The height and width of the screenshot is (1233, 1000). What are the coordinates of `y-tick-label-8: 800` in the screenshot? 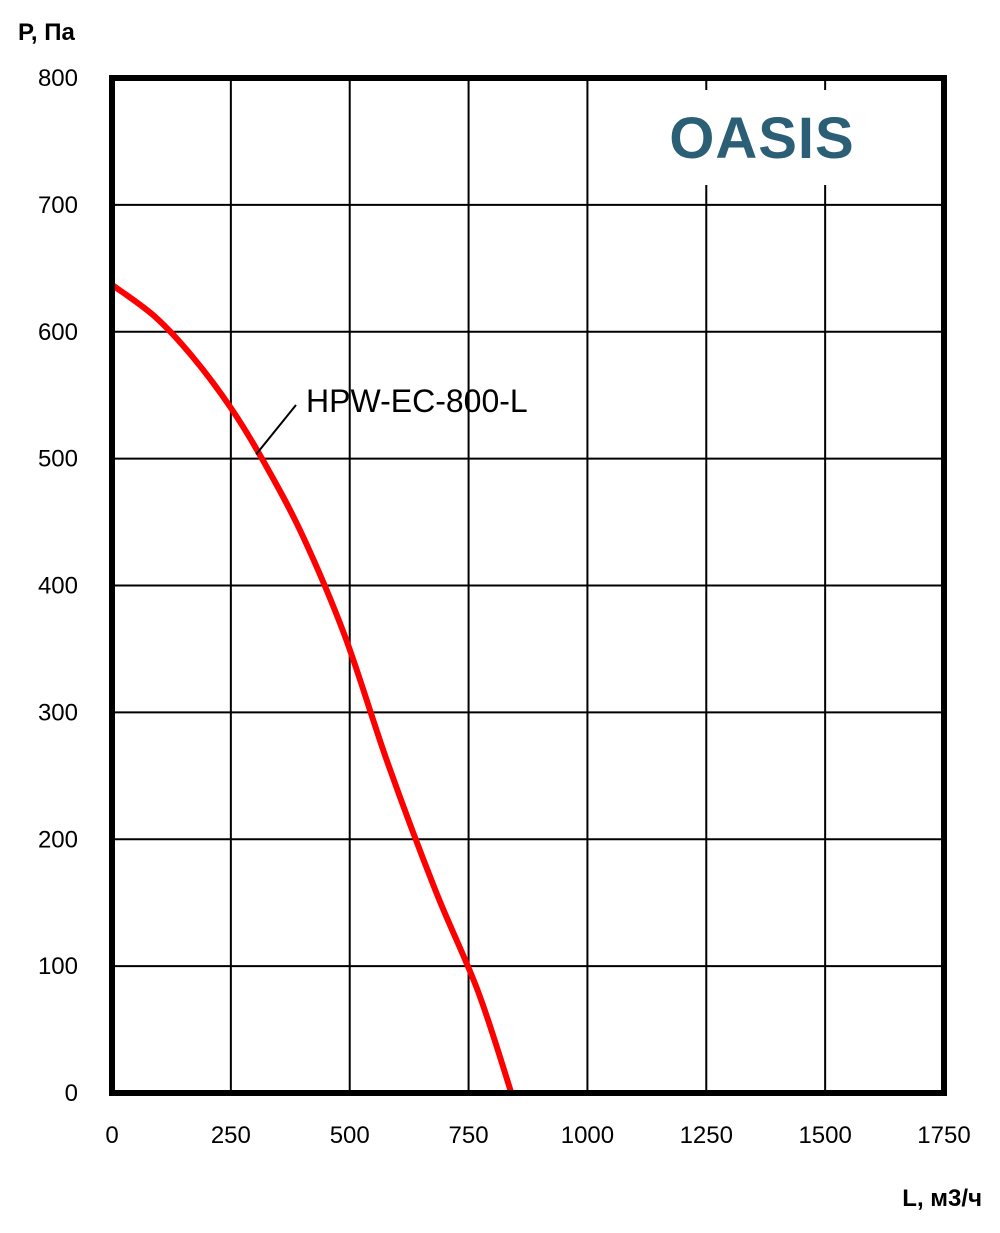 It's located at (58, 78).